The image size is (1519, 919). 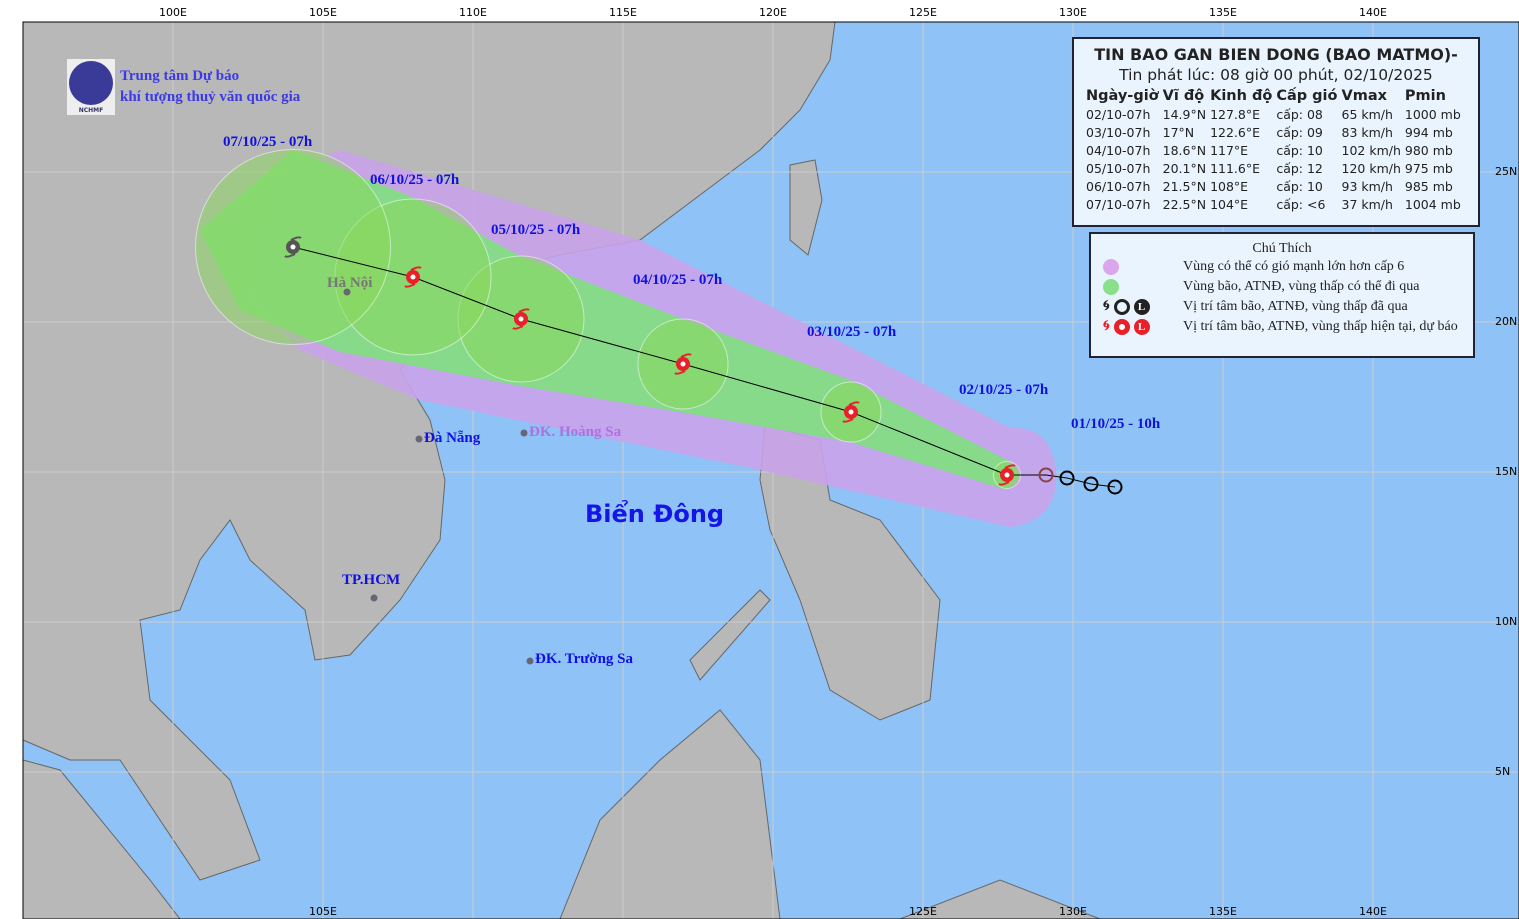 What do you see at coordinates (1503, 771) in the screenshot?
I see `latitude-label: 5N` at bounding box center [1503, 771].